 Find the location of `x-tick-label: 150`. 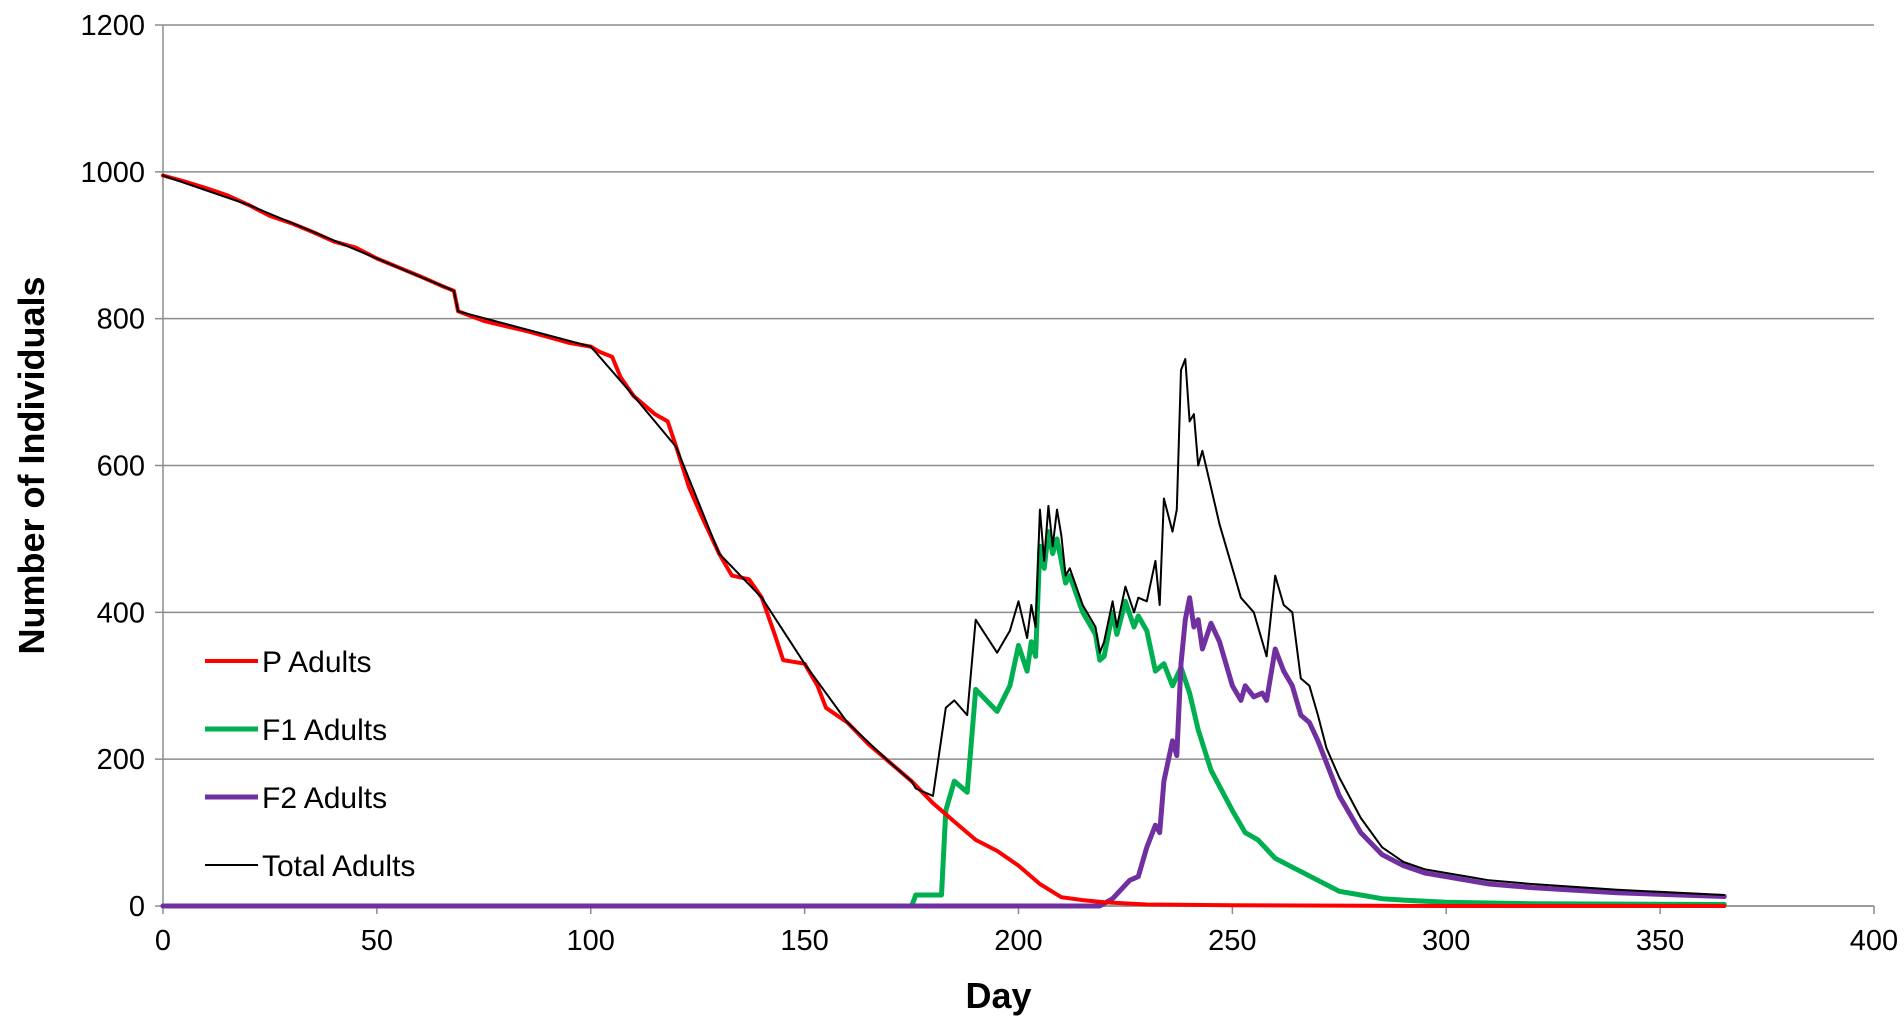

x-tick-label: 150 is located at coordinates (804, 941).